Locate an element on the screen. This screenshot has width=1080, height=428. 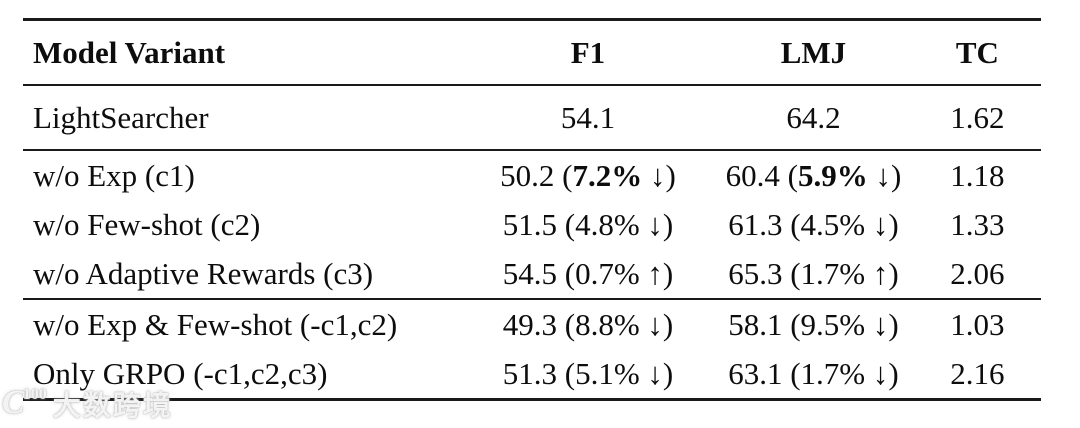
variant-name: Only GRPO (-c1,c2,c3) is located at coordinates (180, 373).